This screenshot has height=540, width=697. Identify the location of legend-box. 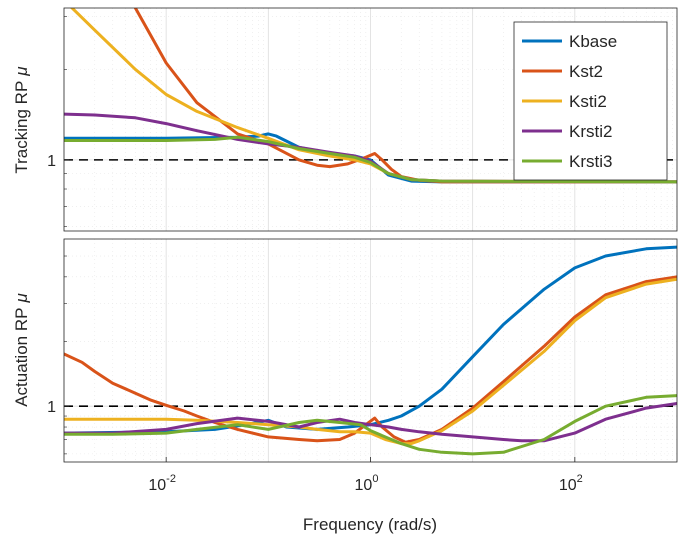
(590, 101).